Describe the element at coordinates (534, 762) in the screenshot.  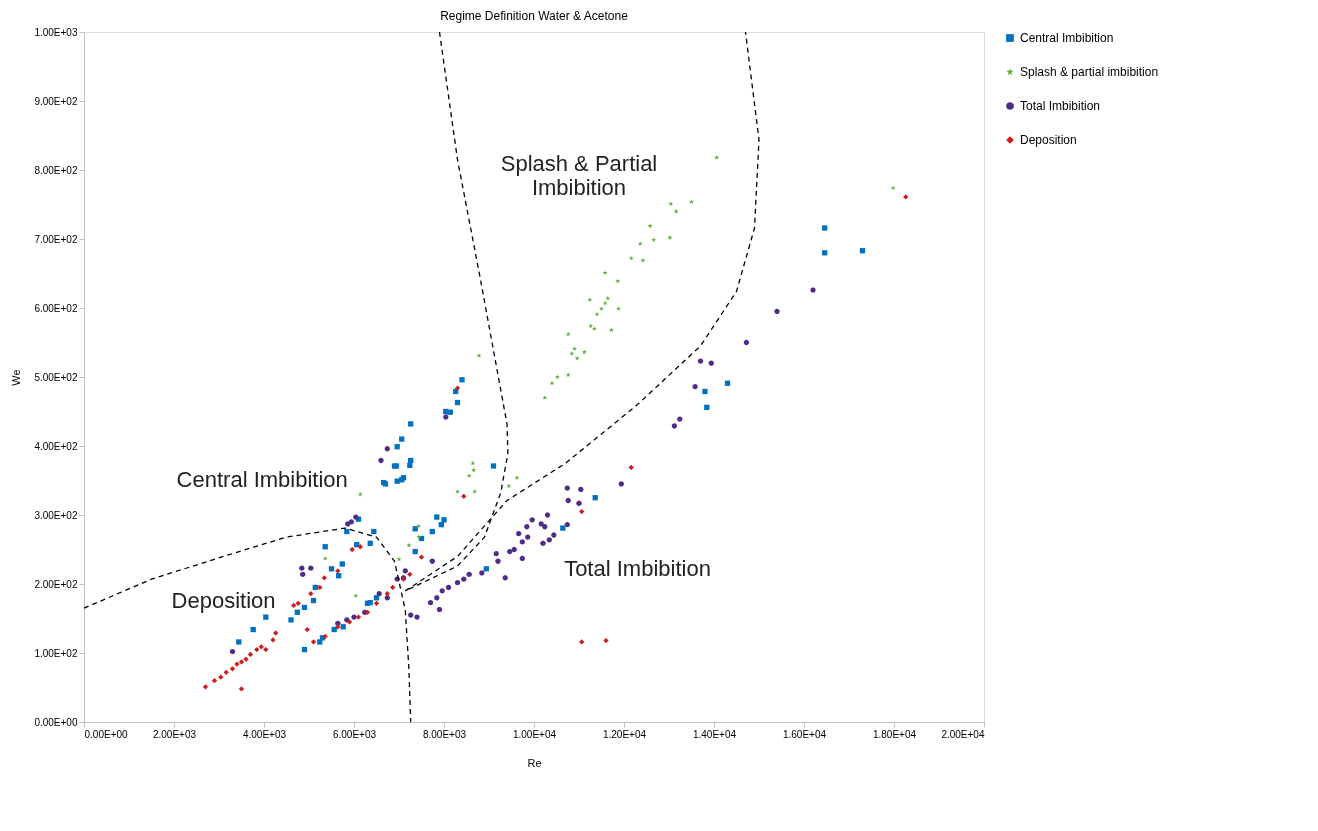
I see `x-axis-title: Re` at that location.